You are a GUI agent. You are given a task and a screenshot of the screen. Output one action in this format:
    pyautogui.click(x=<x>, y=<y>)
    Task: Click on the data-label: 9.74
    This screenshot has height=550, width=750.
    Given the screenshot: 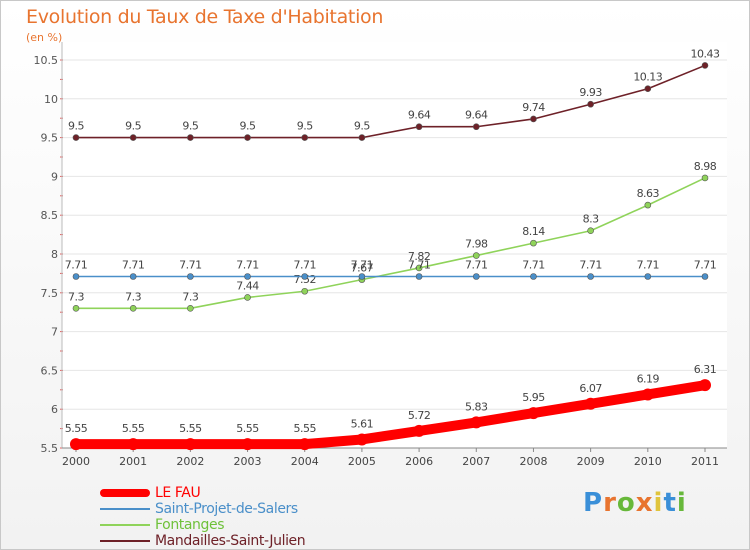 What is the action you would take?
    pyautogui.click(x=533, y=107)
    